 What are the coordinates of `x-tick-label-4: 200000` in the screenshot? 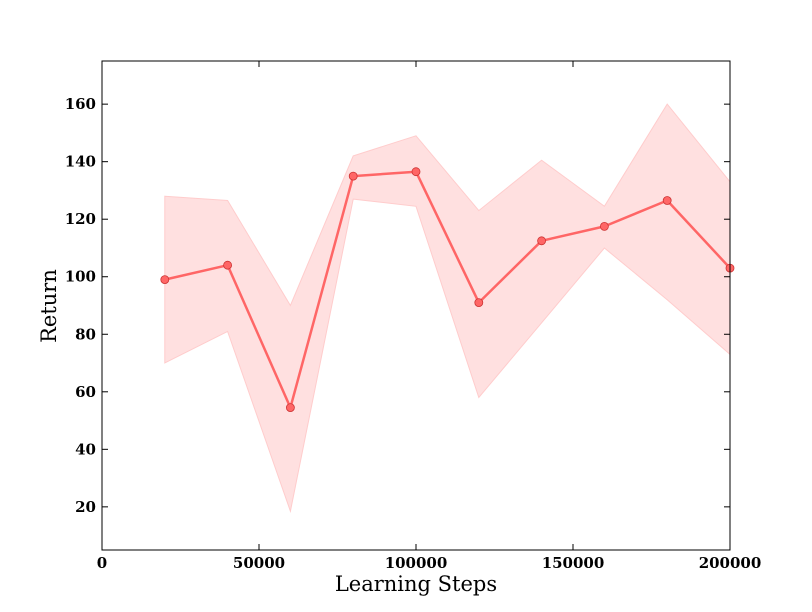 It's located at (730, 563).